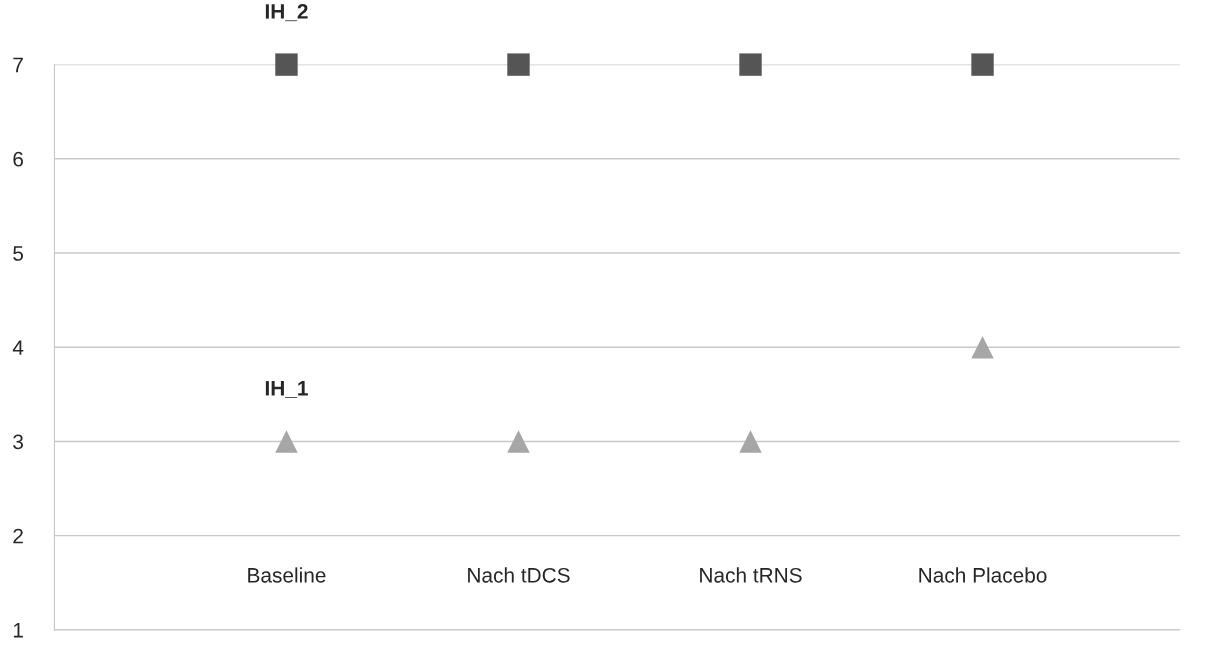 The width and height of the screenshot is (1210, 646). Describe the element at coordinates (18, 536) in the screenshot. I see `y-tick-label: 2` at that location.